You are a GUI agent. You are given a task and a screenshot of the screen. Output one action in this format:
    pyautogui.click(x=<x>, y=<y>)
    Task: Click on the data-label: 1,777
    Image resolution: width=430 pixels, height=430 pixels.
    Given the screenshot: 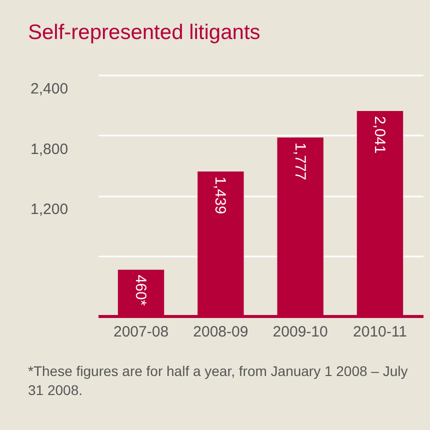 What is the action you would take?
    pyautogui.click(x=299, y=161)
    